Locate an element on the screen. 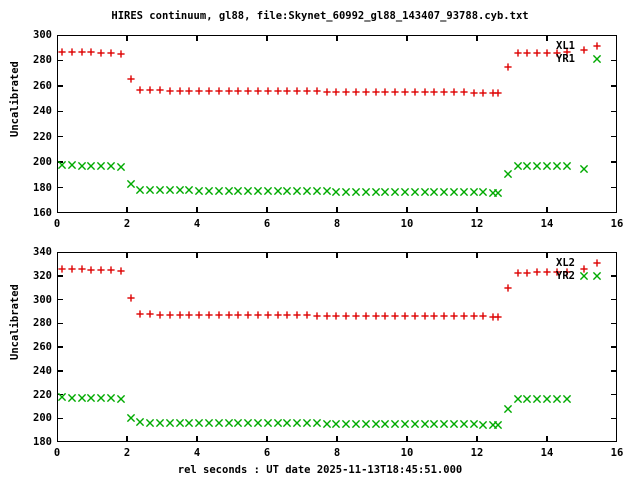 The height and width of the screenshot is (480, 640). legend-label: XL2 is located at coordinates (565, 262).